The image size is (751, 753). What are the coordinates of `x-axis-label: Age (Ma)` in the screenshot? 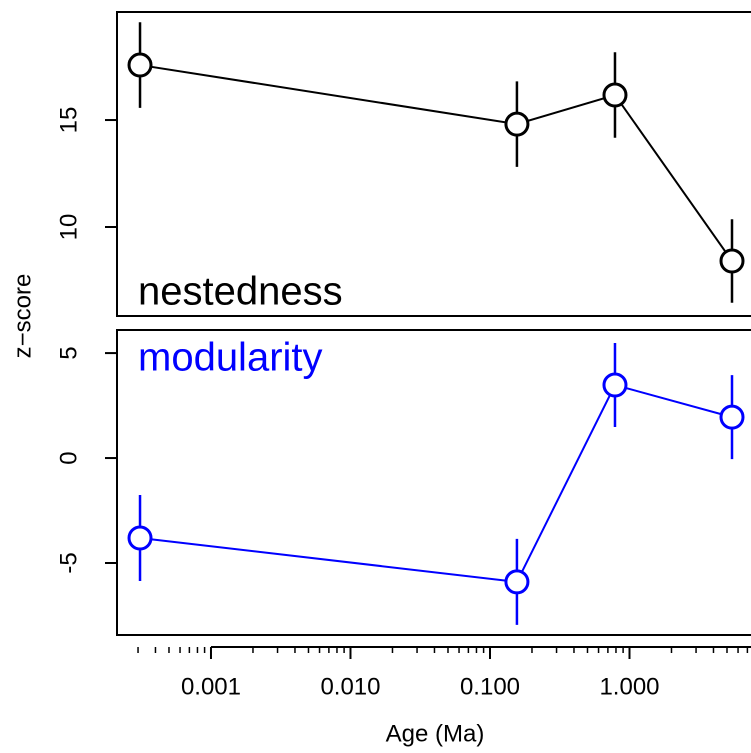 It's located at (435, 733).